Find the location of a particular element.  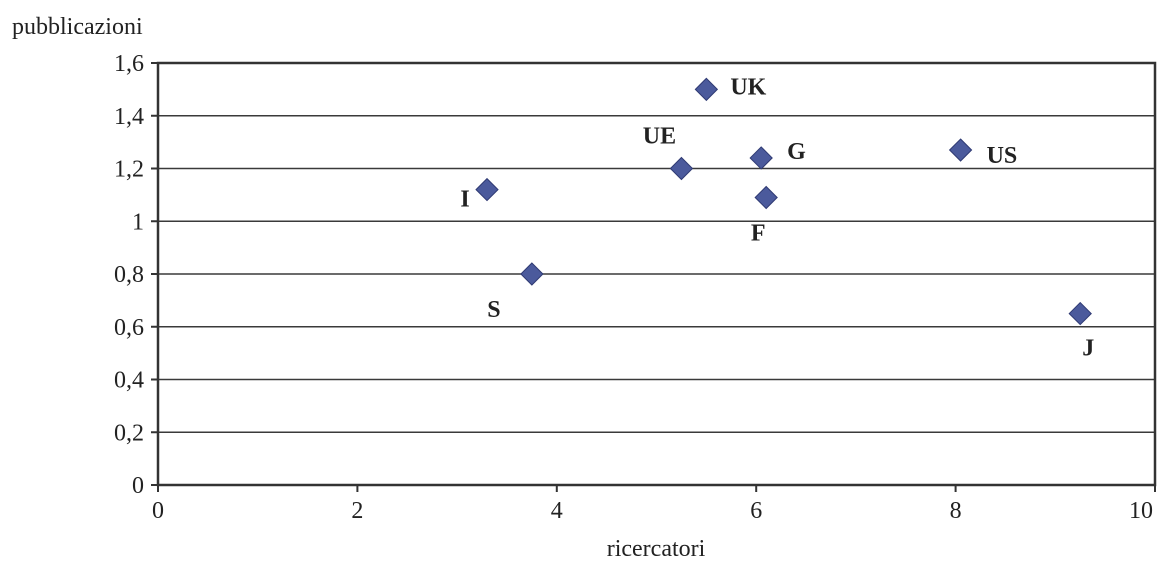

x-tick-label: 4 is located at coordinates (557, 511).